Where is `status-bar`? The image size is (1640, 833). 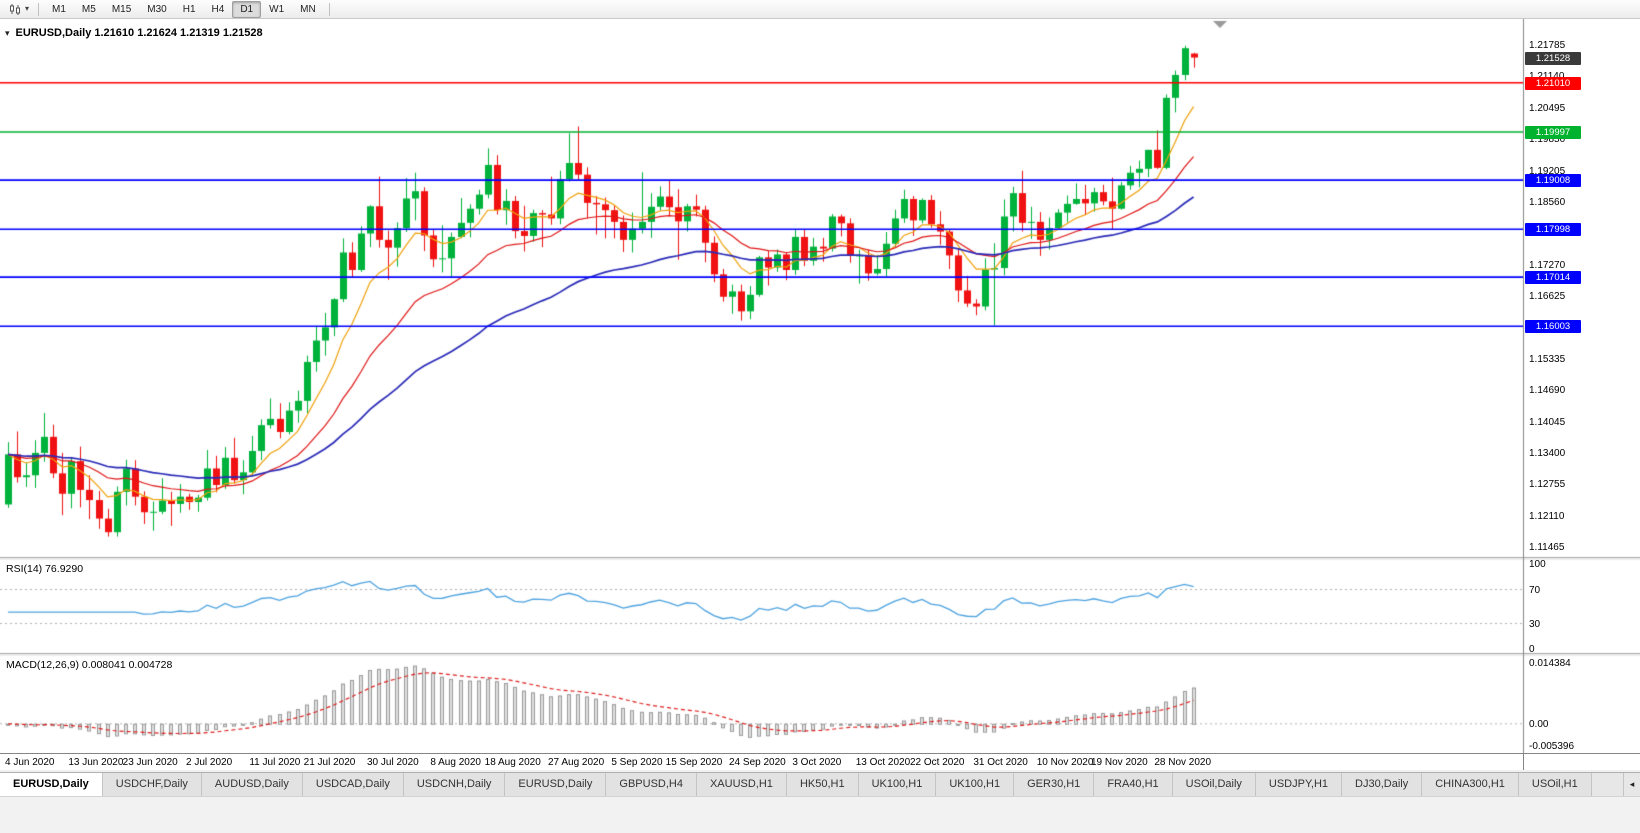 status-bar is located at coordinates (820, 814).